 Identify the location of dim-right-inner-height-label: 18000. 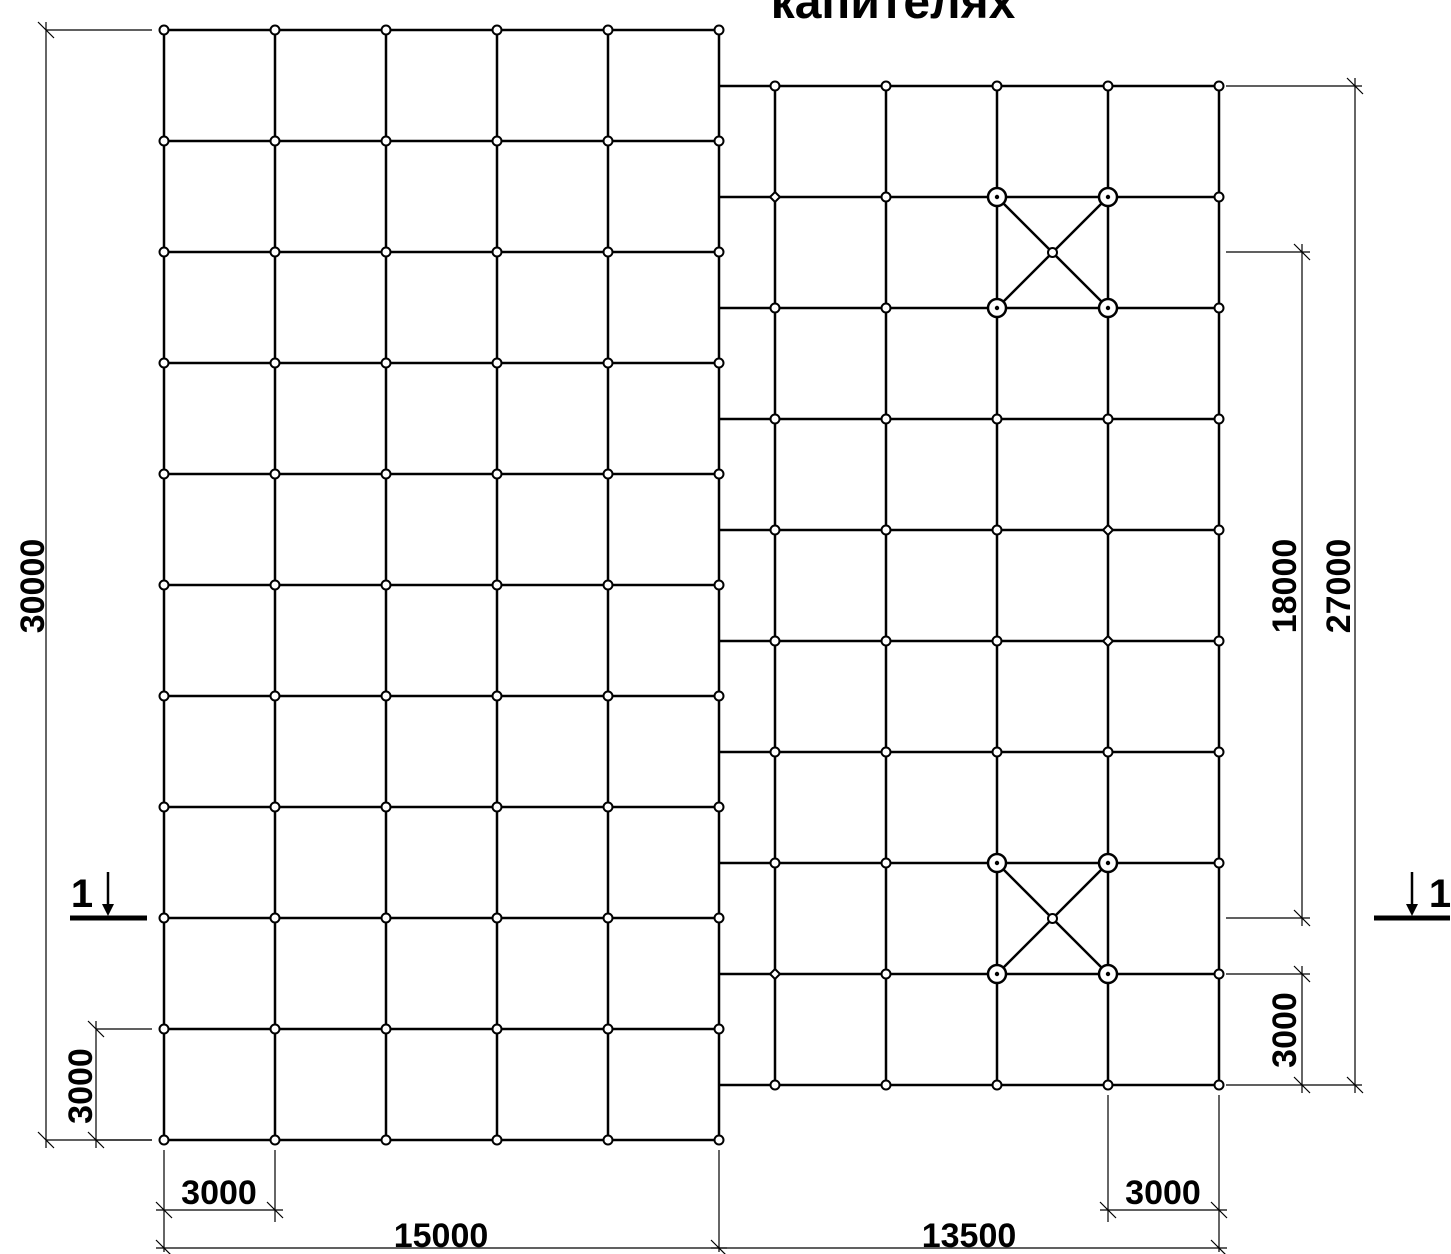
(1285, 586).